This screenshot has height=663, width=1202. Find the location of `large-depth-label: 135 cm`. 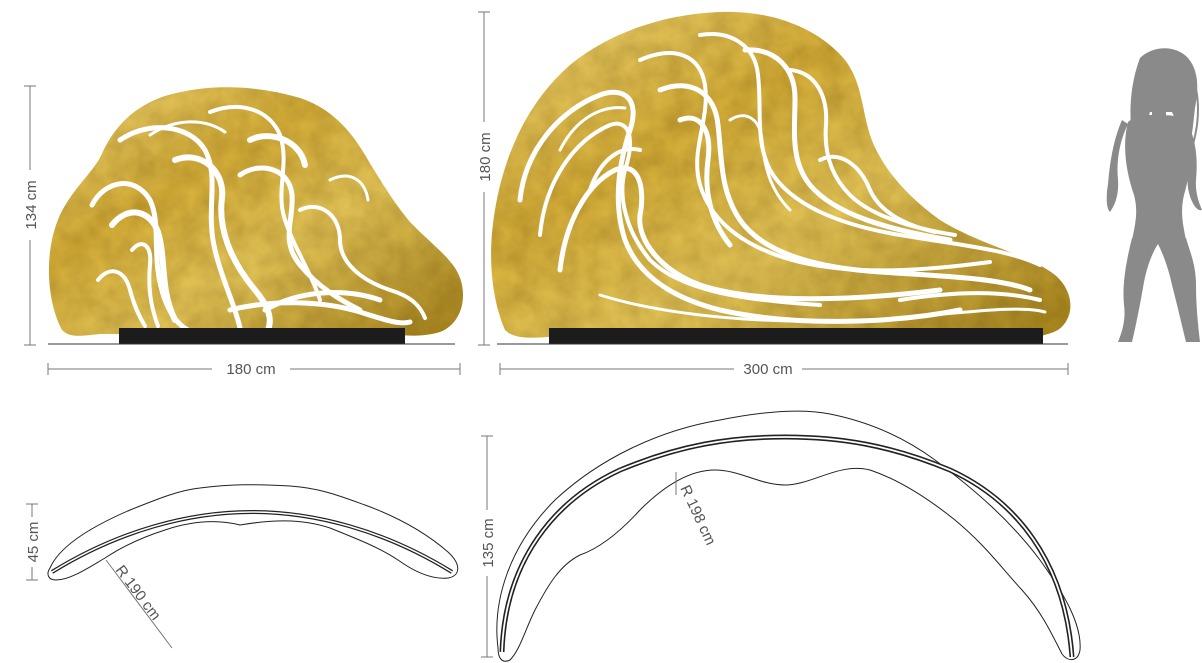

large-depth-label: 135 cm is located at coordinates (488, 542).